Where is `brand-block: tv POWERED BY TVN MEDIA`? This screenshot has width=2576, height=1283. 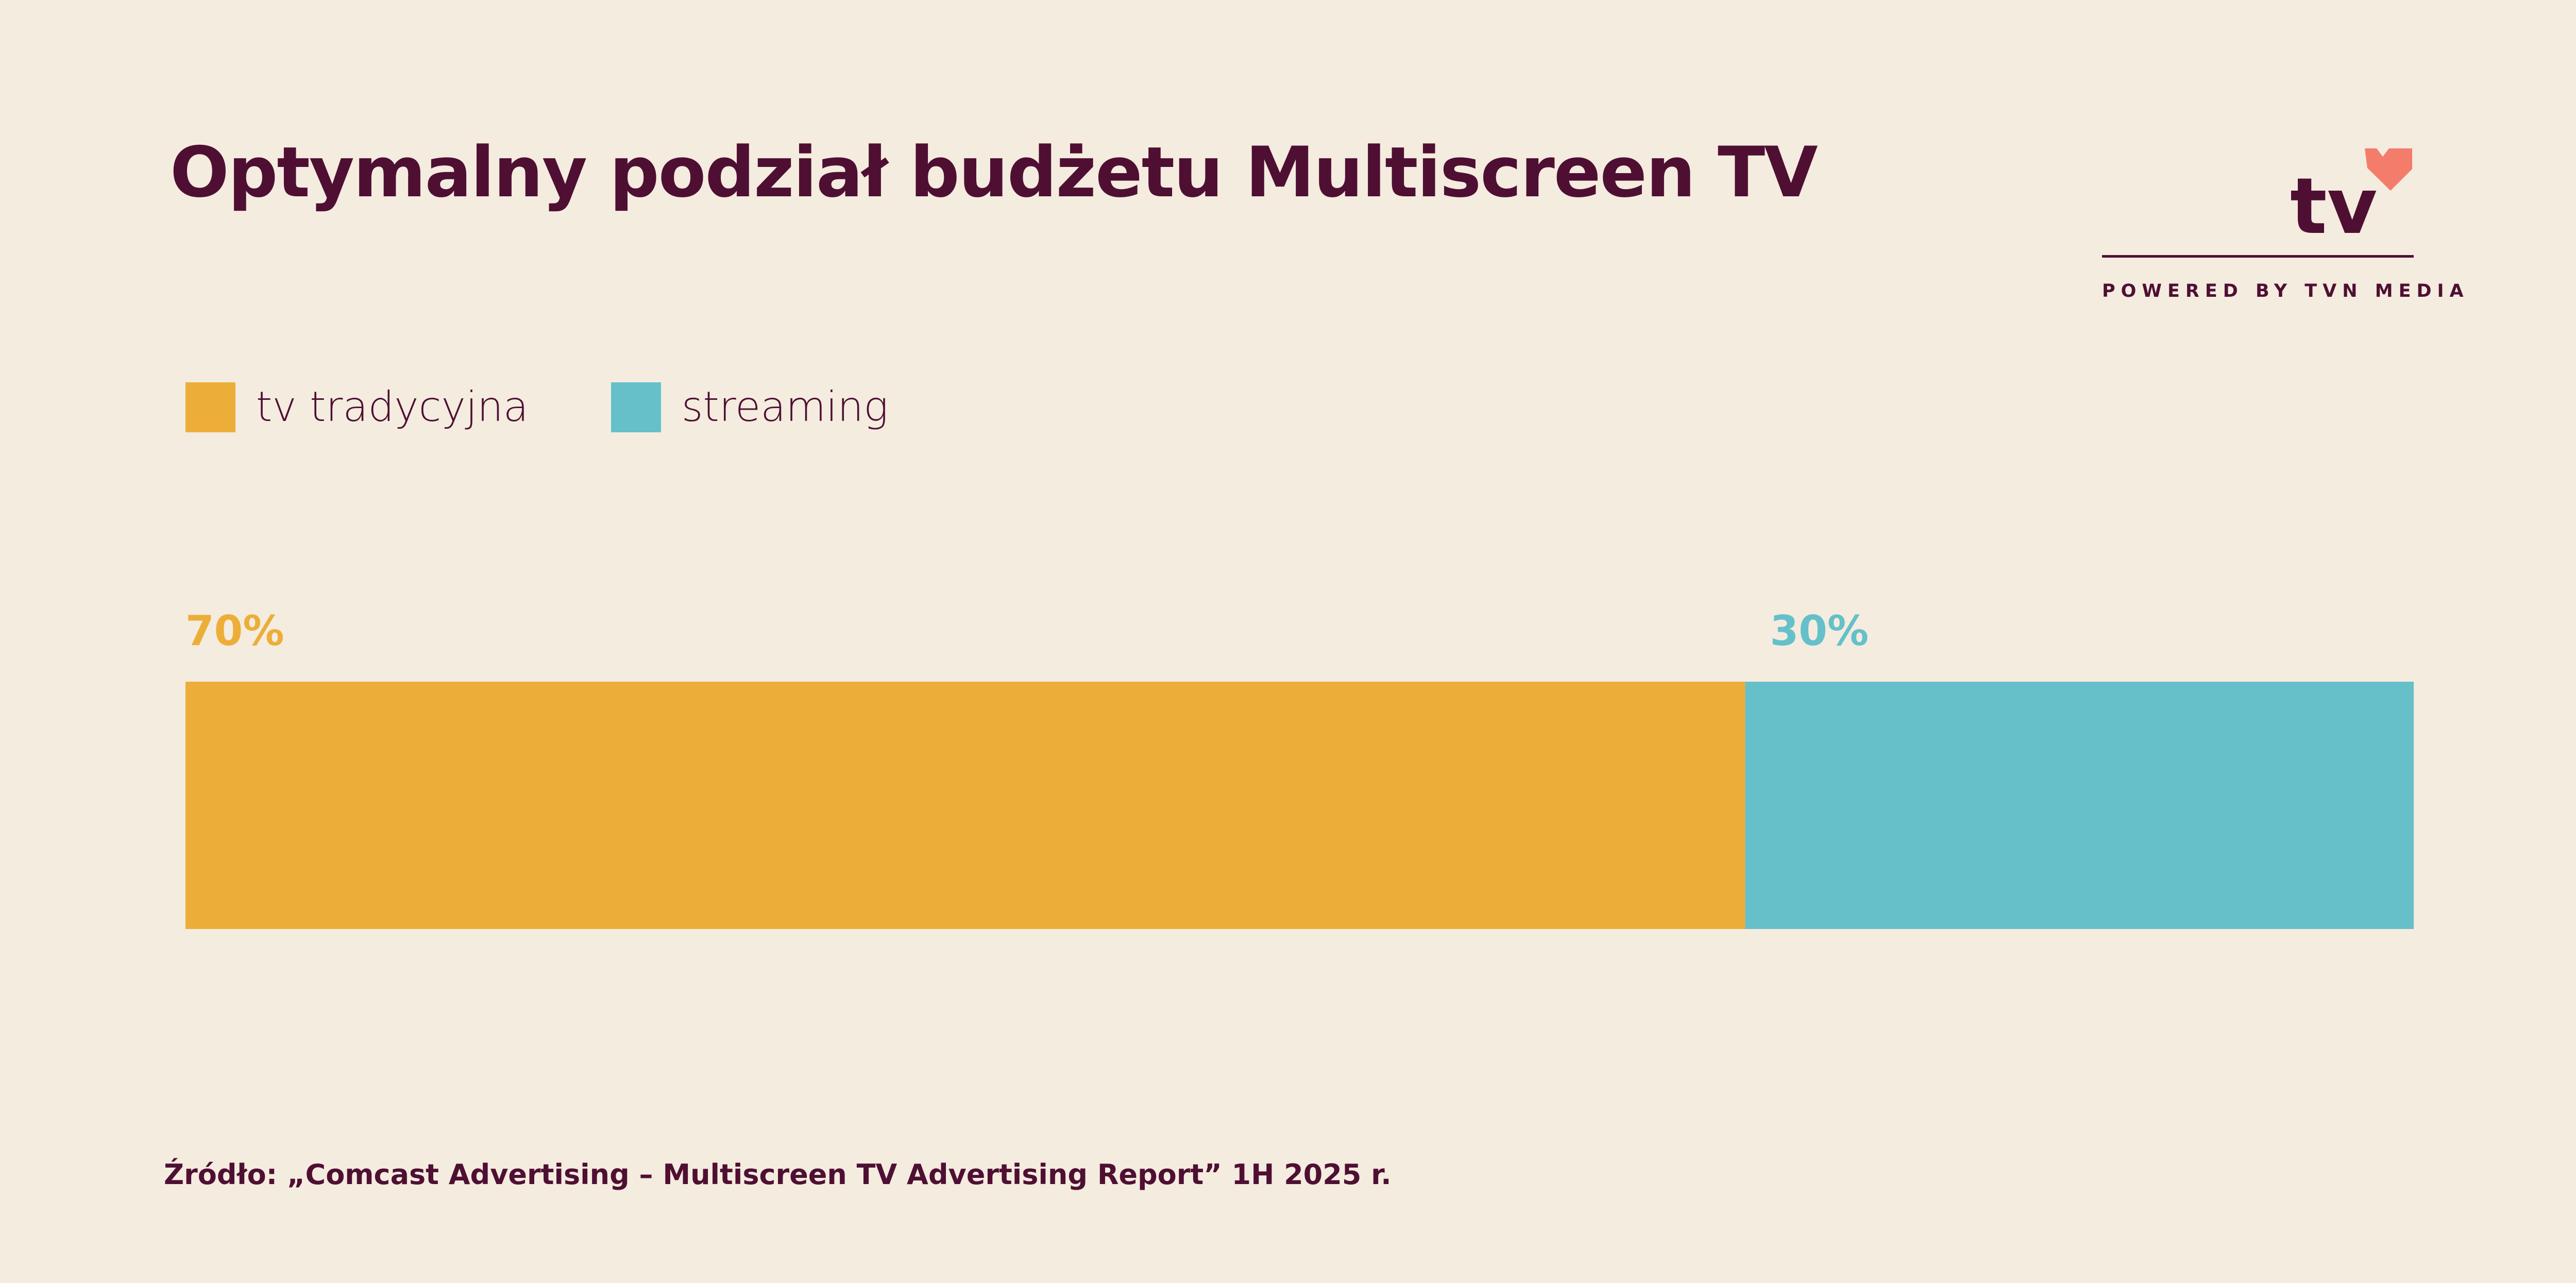
brand-block: tv POWERED BY TVN MEDIA is located at coordinates (2285, 224).